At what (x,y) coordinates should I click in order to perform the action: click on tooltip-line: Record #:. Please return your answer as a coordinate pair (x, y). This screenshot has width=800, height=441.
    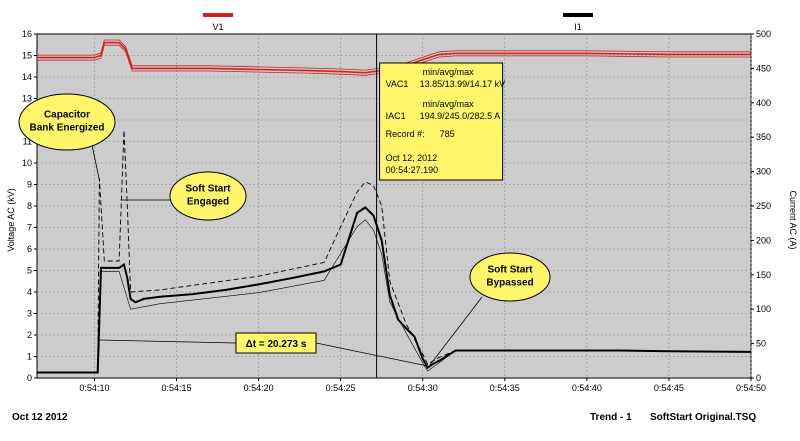
    Looking at the image, I should click on (405, 134).